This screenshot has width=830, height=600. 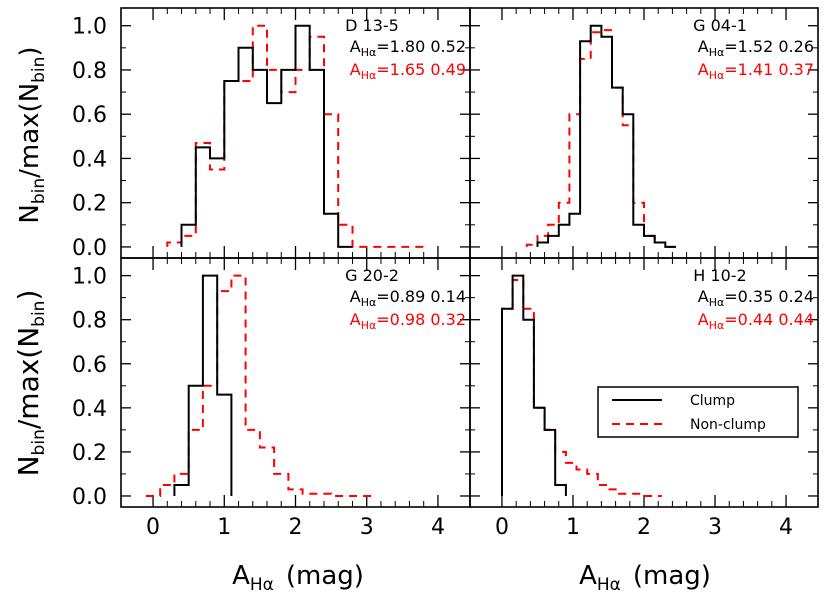 I want to click on panel-title: G 20-2, so click(x=372, y=275).